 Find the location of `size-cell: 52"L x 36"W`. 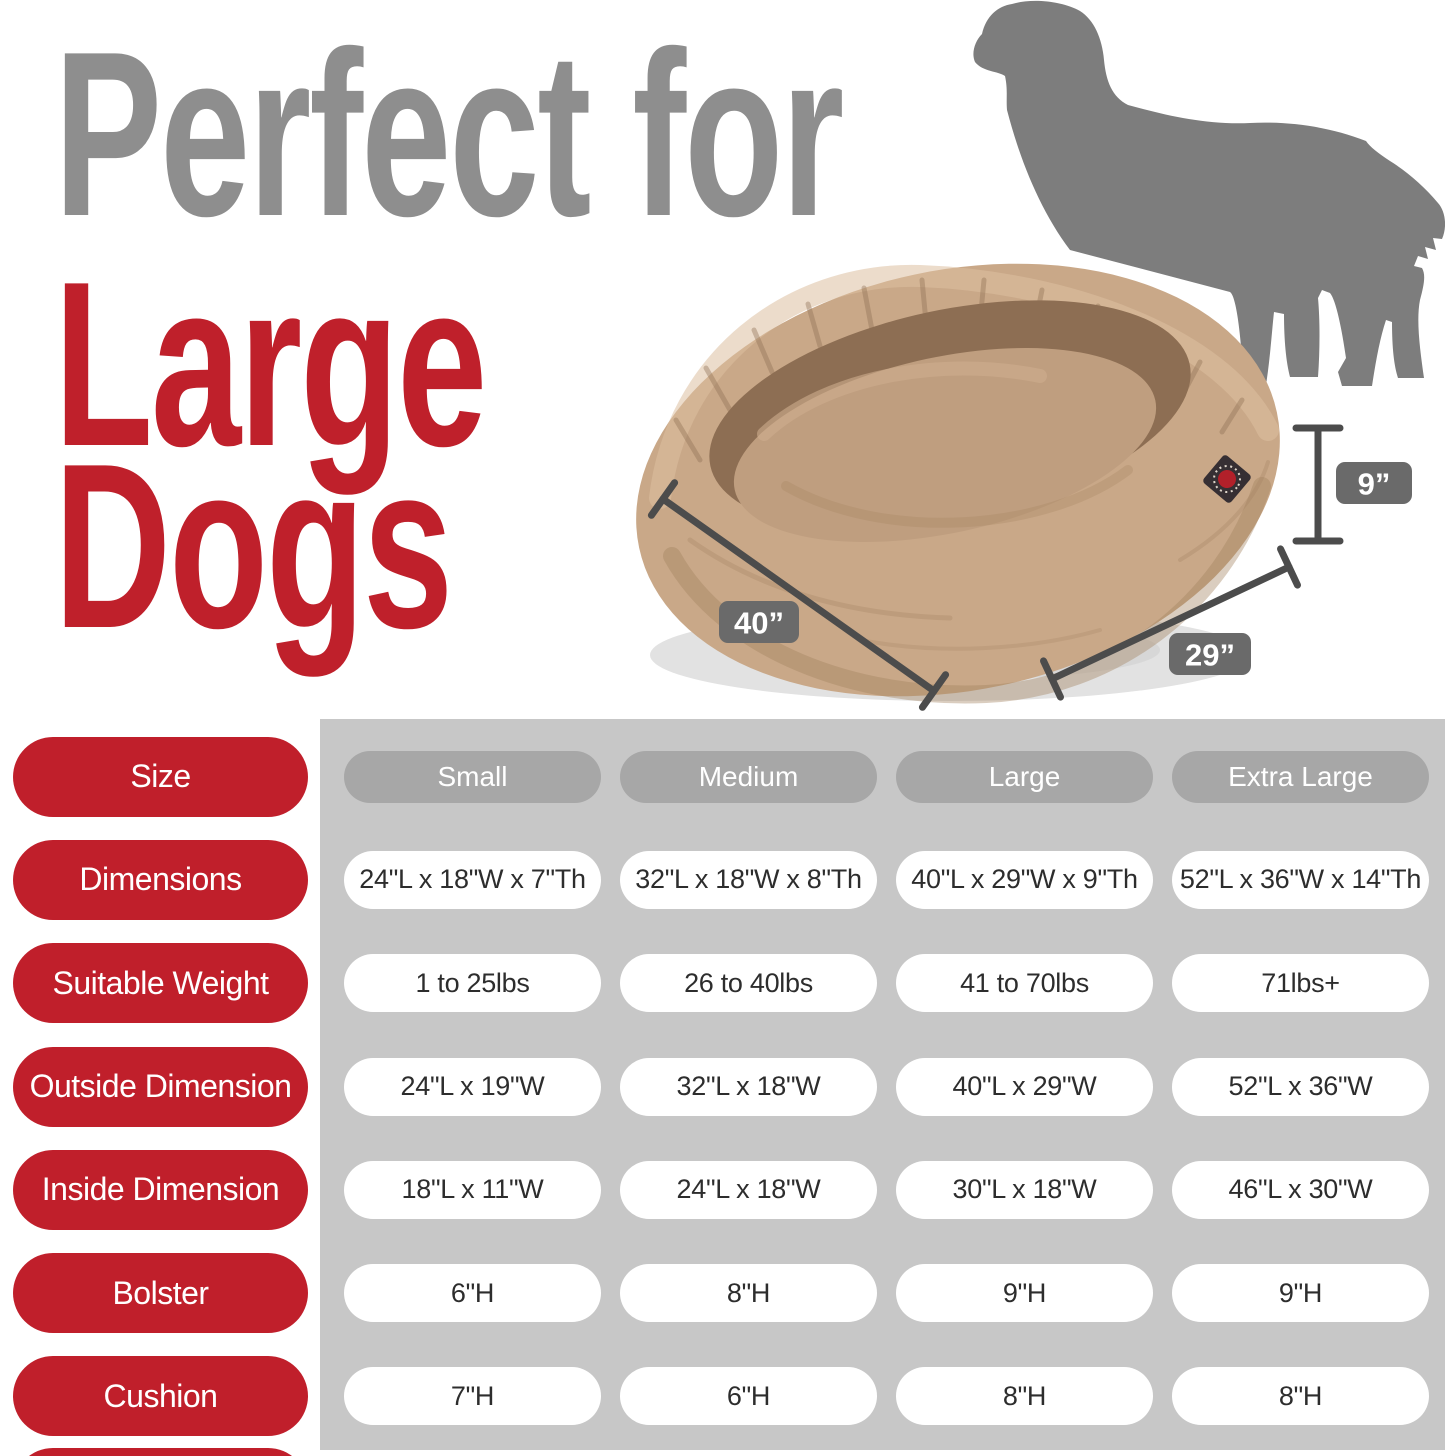

size-cell: 52"L x 36"W is located at coordinates (1300, 1086).